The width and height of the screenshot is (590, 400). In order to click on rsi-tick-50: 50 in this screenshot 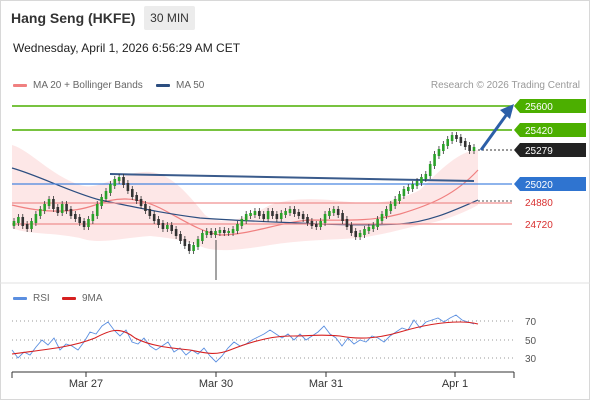, I will do `click(531, 341)`.